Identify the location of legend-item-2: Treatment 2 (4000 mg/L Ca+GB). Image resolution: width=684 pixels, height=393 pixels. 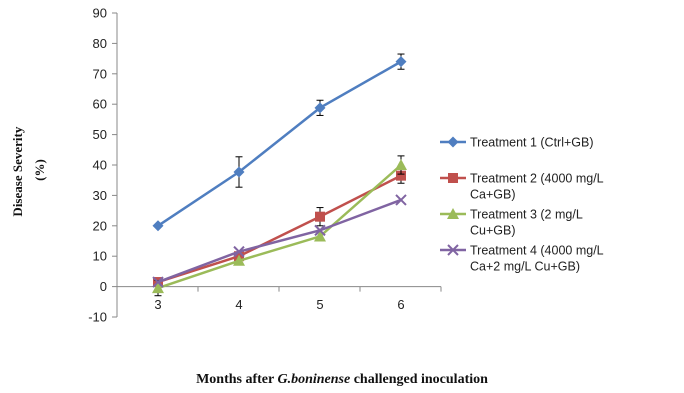
(522, 187).